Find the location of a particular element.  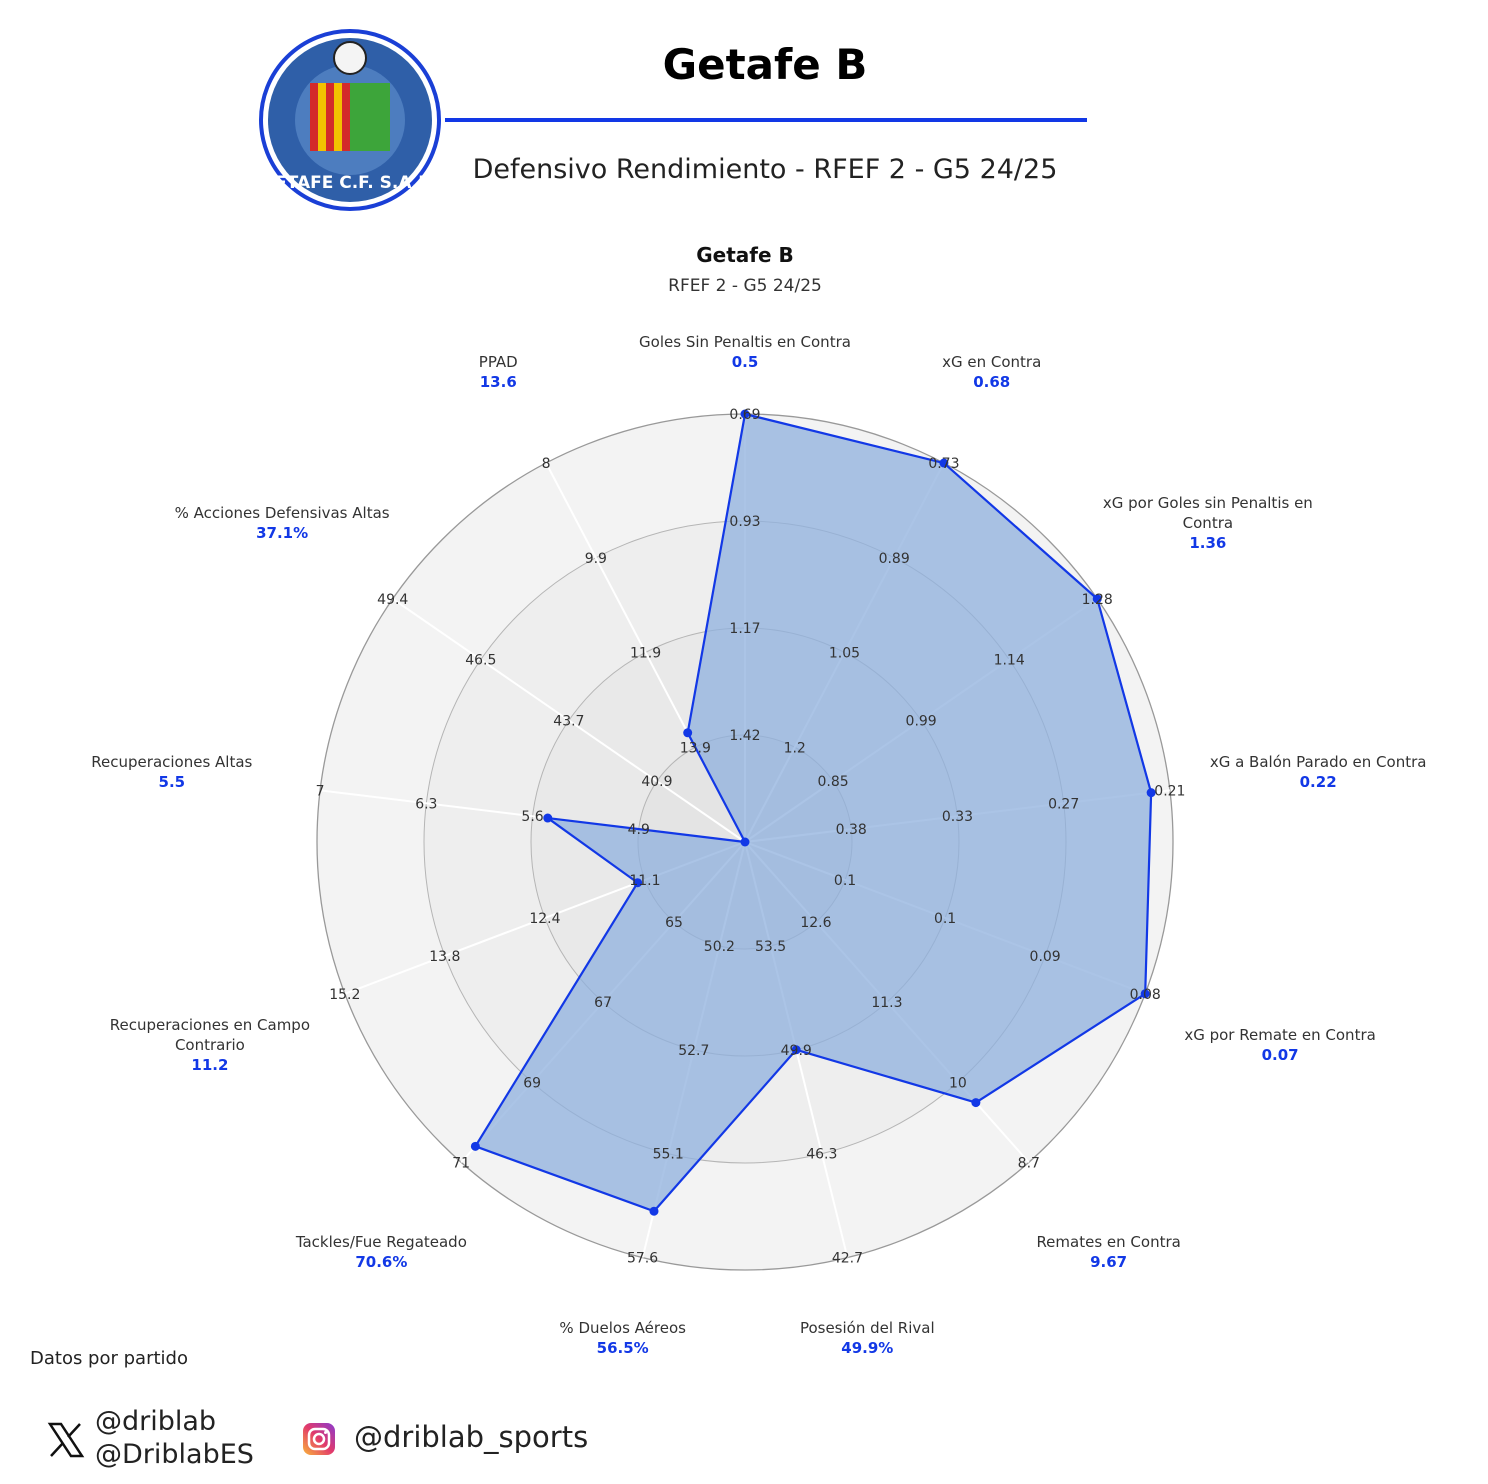

tick-label: 0.27 is located at coordinates (1063, 804).